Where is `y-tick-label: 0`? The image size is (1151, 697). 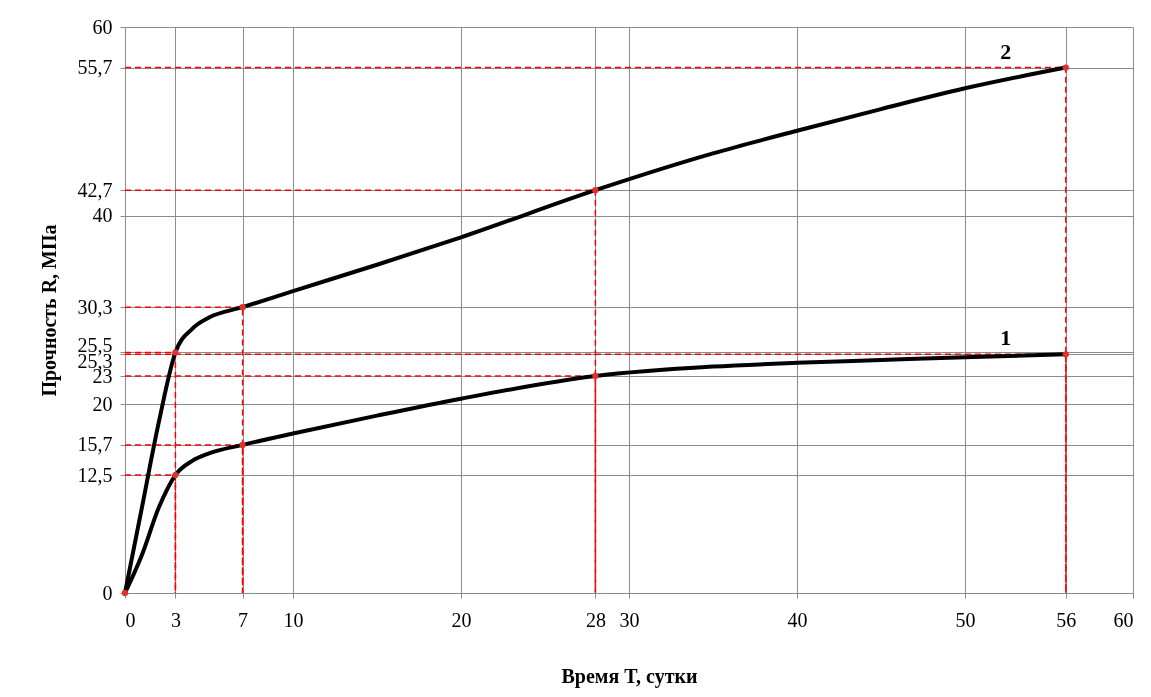 y-tick-label: 0 is located at coordinates (107, 592).